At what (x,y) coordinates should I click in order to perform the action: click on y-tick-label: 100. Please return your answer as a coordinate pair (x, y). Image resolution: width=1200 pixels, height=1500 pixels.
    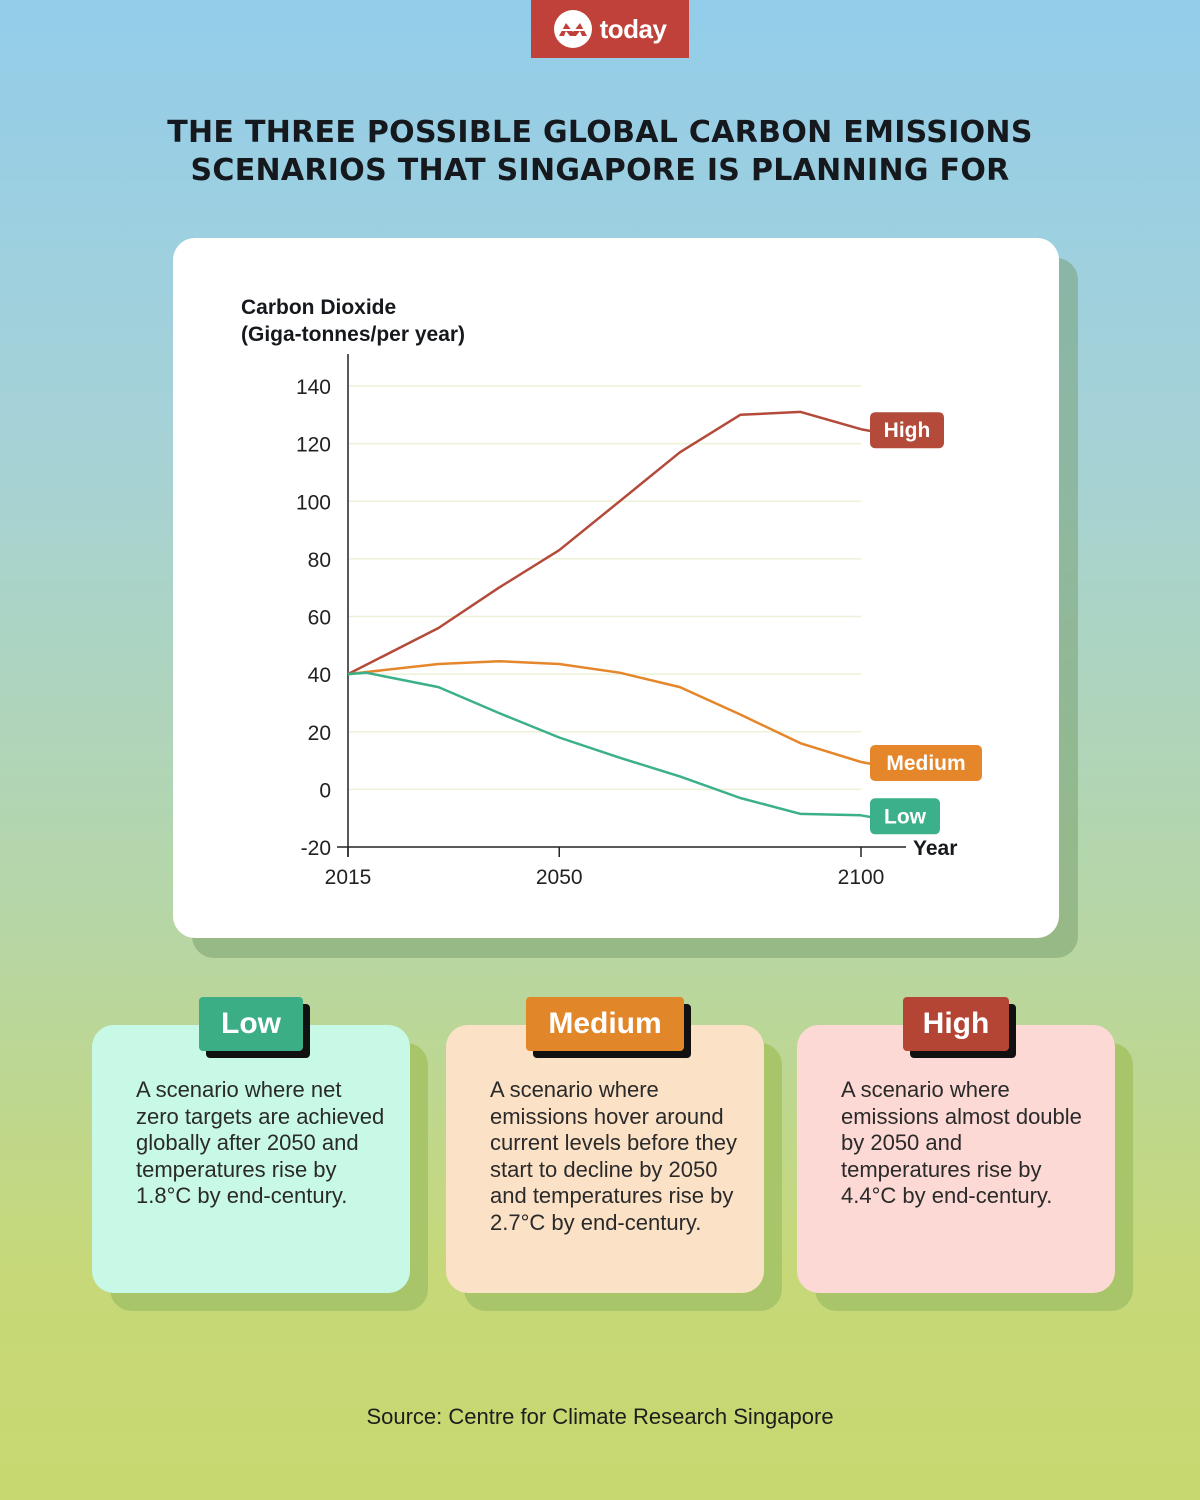
    Looking at the image, I should click on (313, 502).